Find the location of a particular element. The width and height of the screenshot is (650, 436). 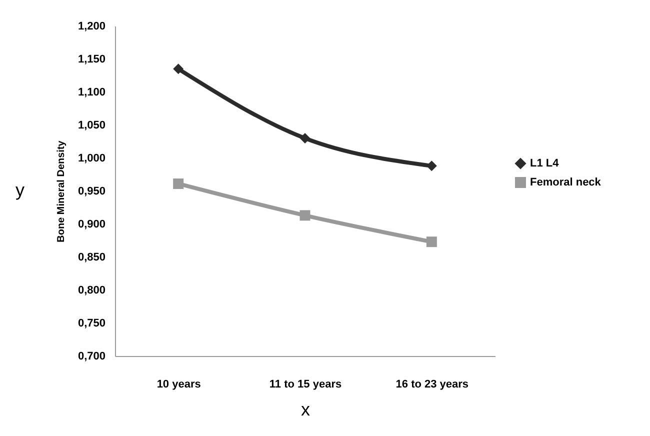

x-tick-label: 16 to 23 years is located at coordinates (432, 384).